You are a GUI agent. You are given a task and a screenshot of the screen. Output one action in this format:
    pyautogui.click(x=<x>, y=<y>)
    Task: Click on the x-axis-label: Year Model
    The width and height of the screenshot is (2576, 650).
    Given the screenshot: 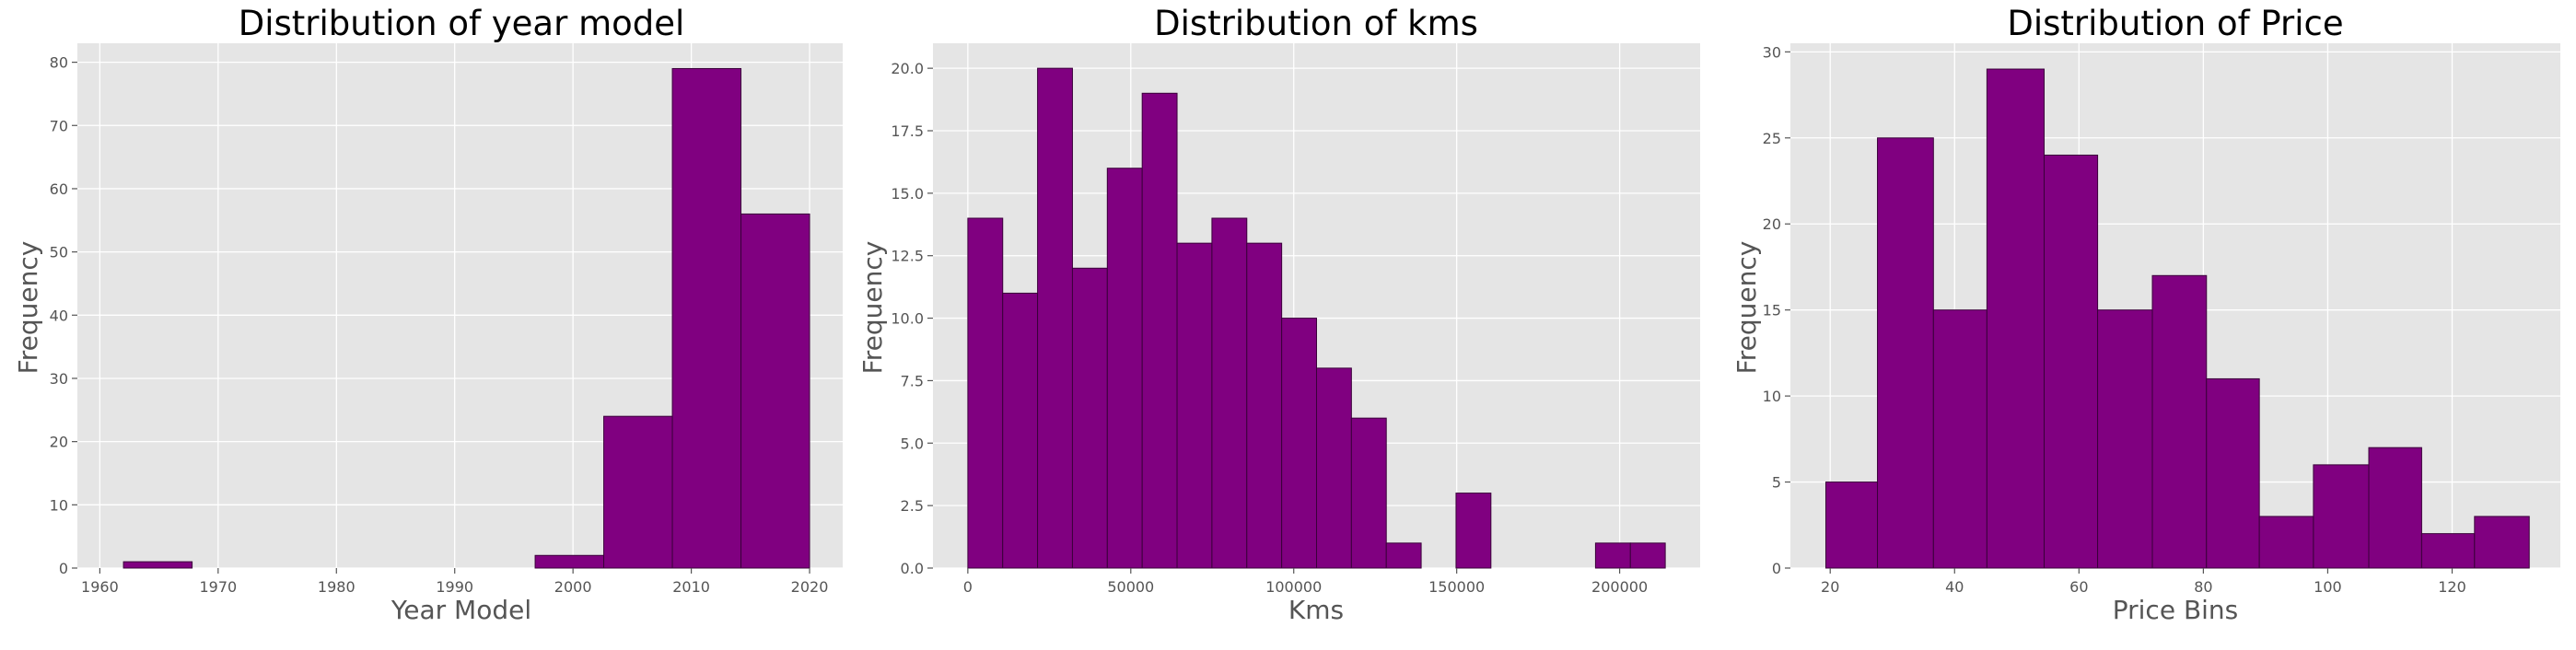 What is the action you would take?
    pyautogui.click(x=460, y=610)
    